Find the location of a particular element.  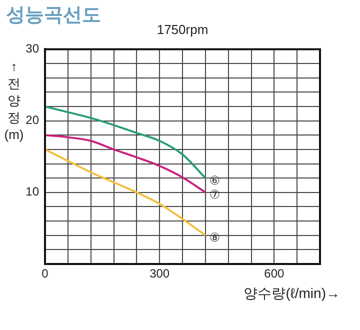

x-tick-label: 600 is located at coordinates (274, 273).